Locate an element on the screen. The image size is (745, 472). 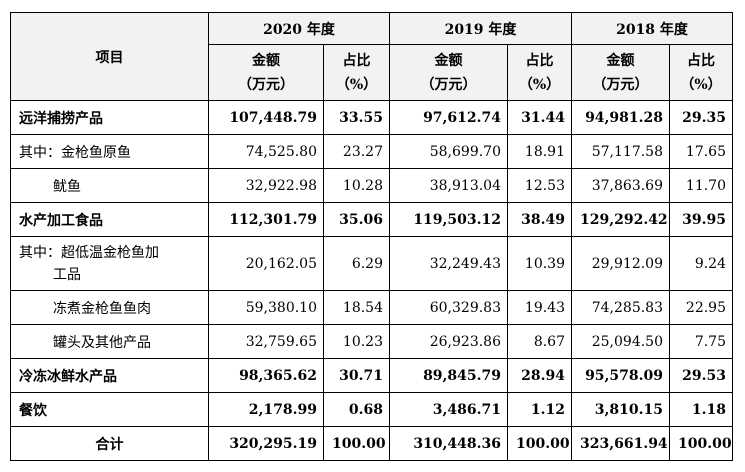
ratio-cell: 1.12 is located at coordinates (539, 409).